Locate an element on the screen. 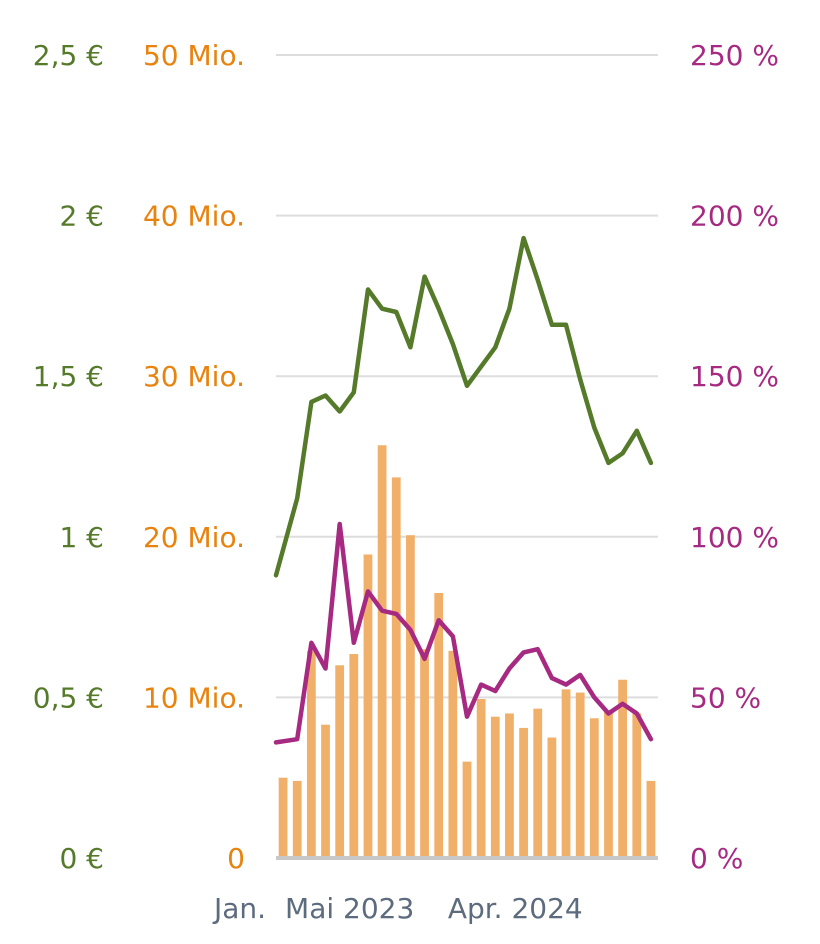 This screenshot has height=944, width=820. volume-tick-label: 10 Mio. is located at coordinates (194, 697).